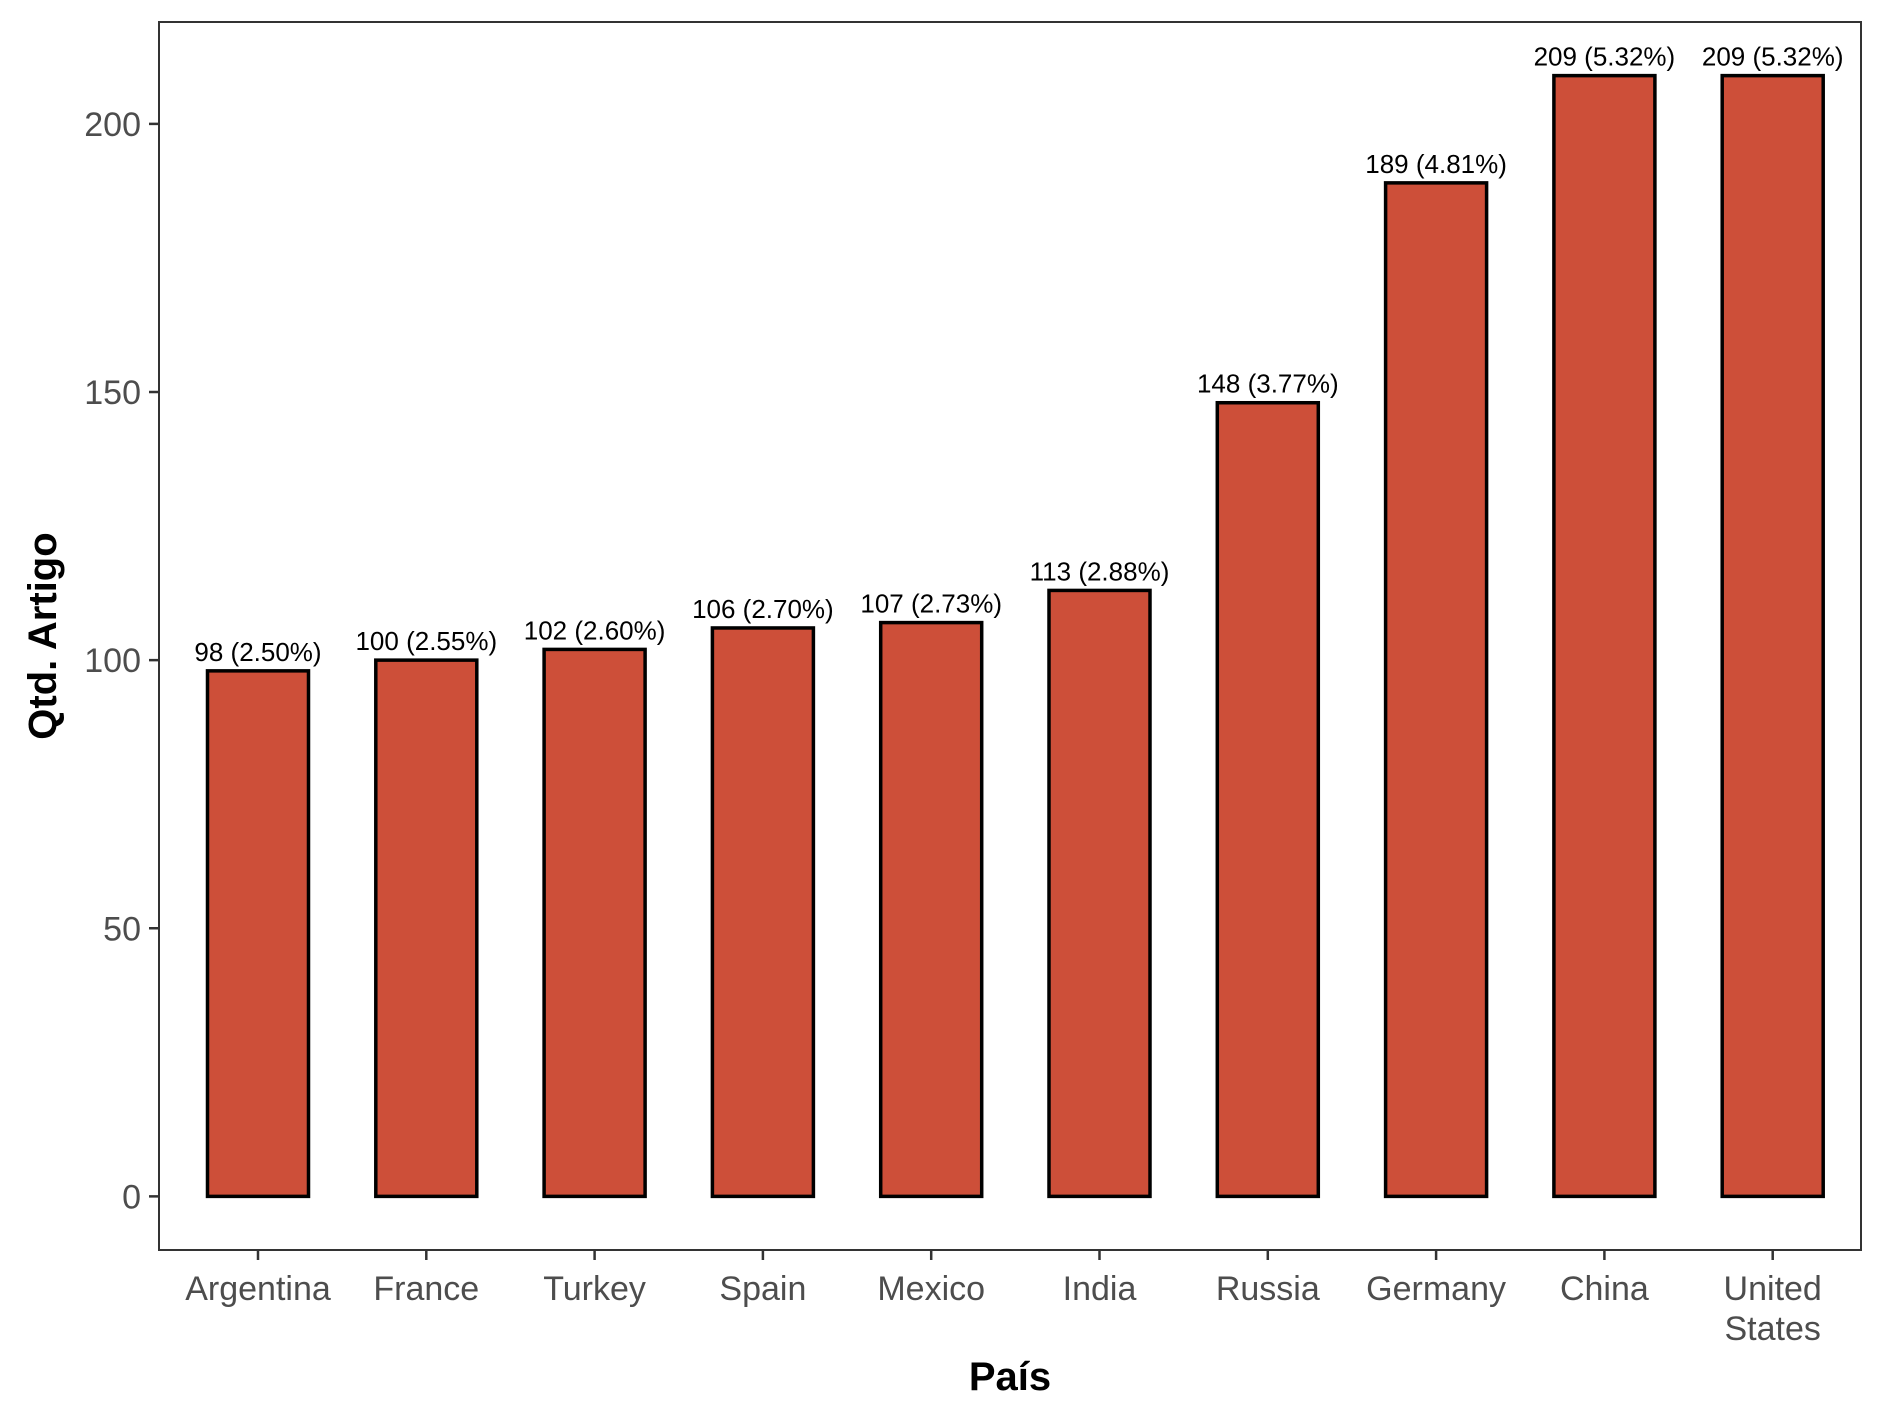 The height and width of the screenshot is (1422, 1889). What do you see at coordinates (762, 1289) in the screenshot?
I see `x-tick-label: Spain` at bounding box center [762, 1289].